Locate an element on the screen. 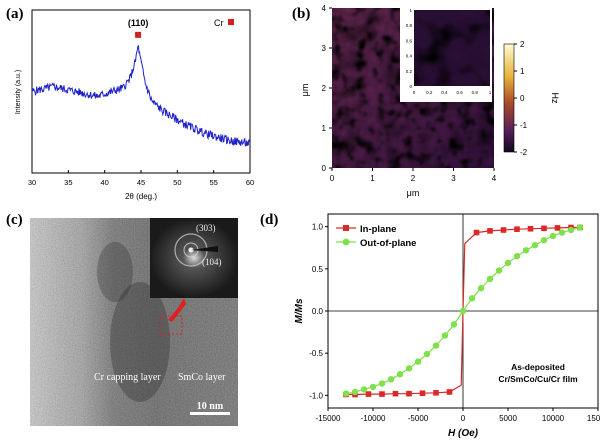 Image resolution: width=600 pixels, height=443 pixels. xrd-peak-label: (110) is located at coordinates (138, 23).